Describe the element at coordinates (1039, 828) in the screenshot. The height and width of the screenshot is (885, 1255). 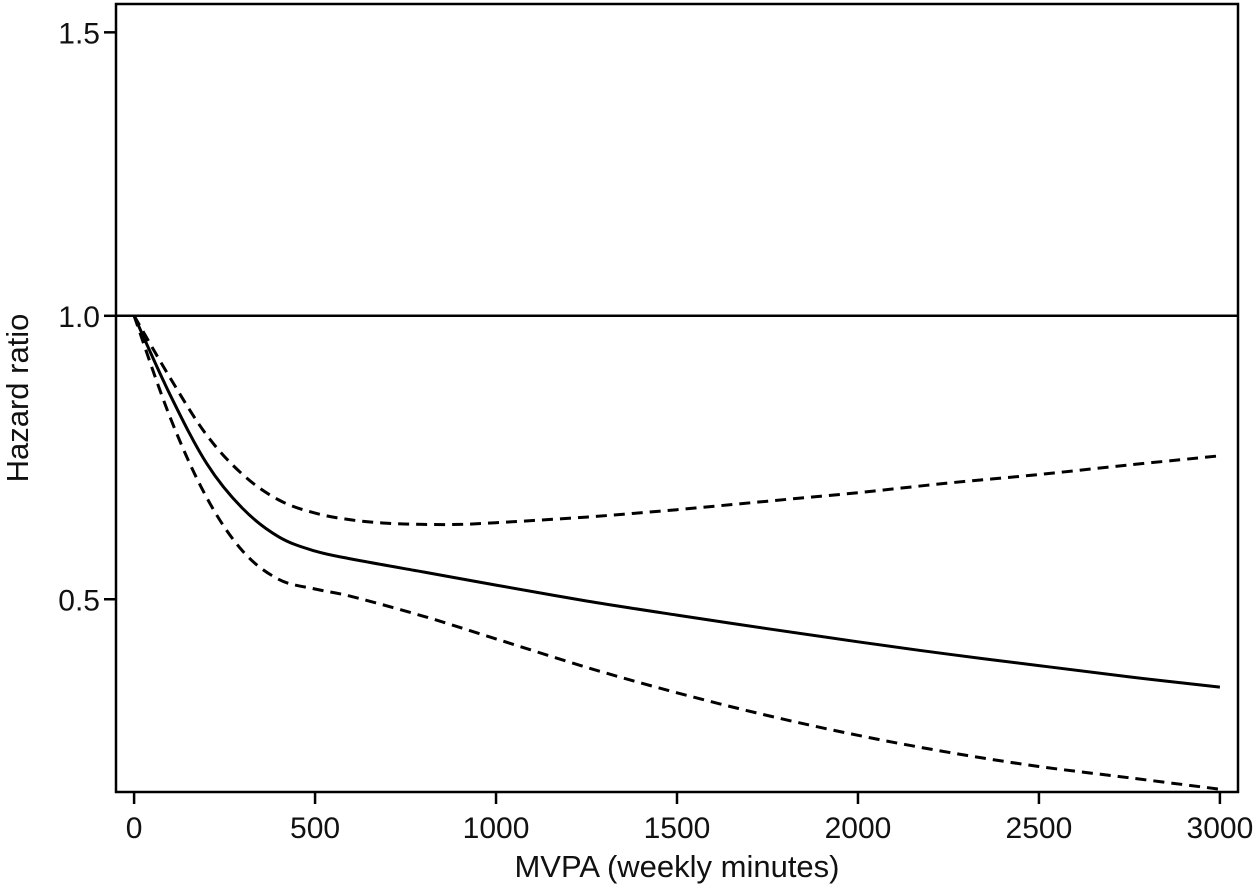
I see `x-tick-label: 2500` at that location.